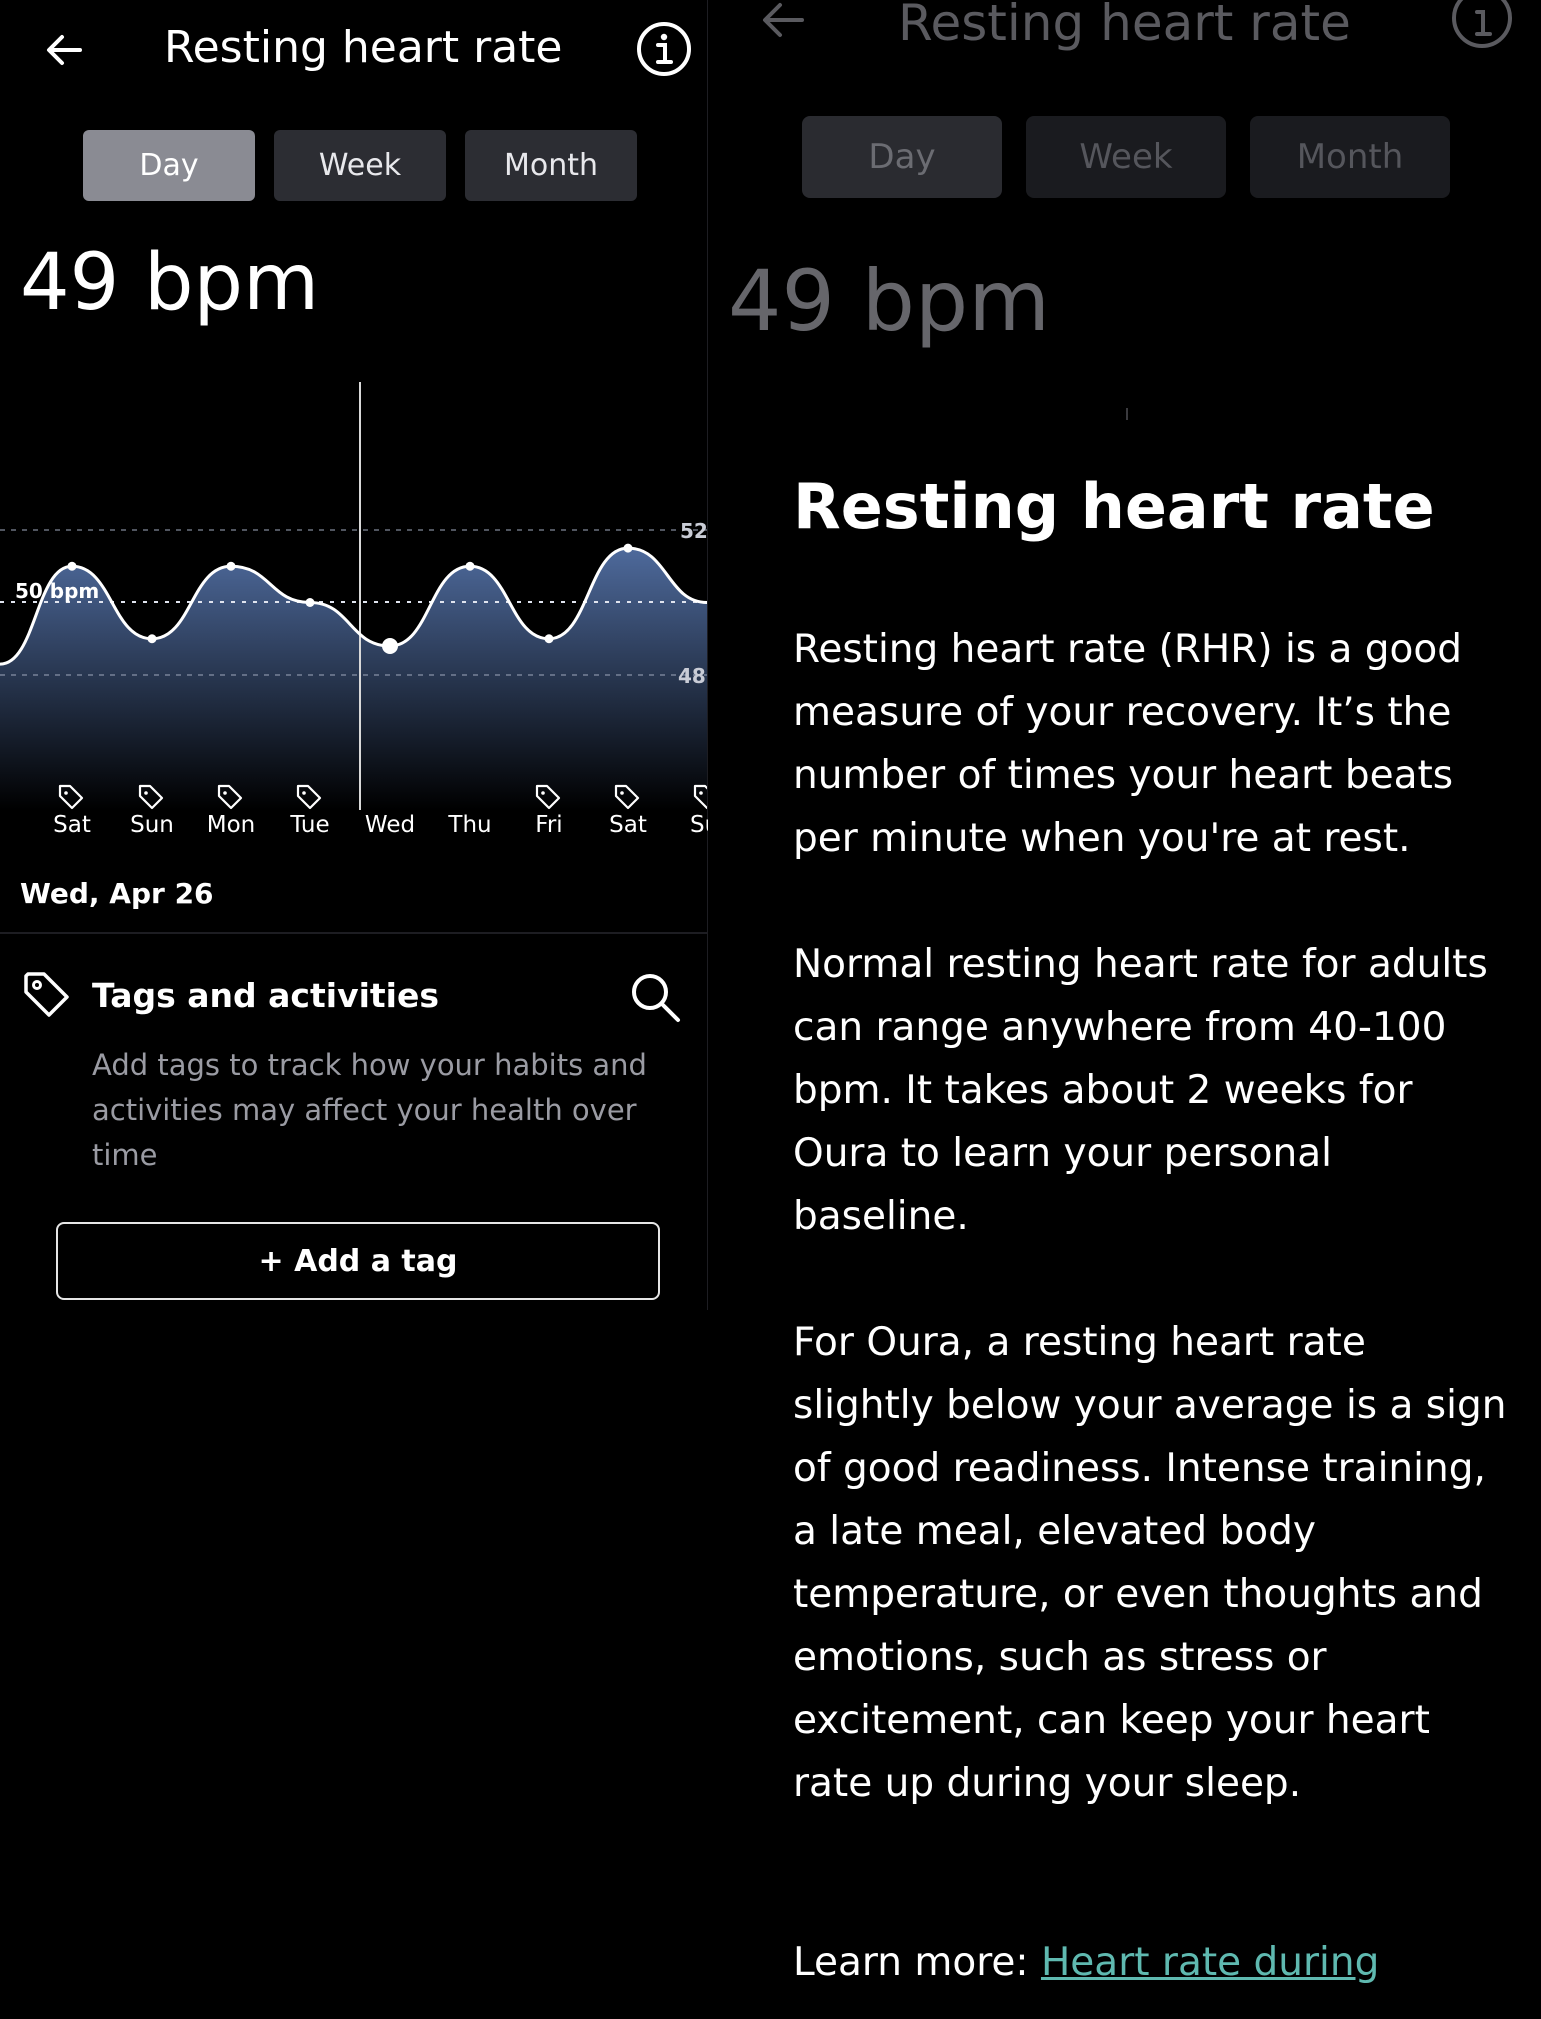  Describe the element at coordinates (117, 893) in the screenshot. I see `selected-date: Wed, Apr 26` at that location.